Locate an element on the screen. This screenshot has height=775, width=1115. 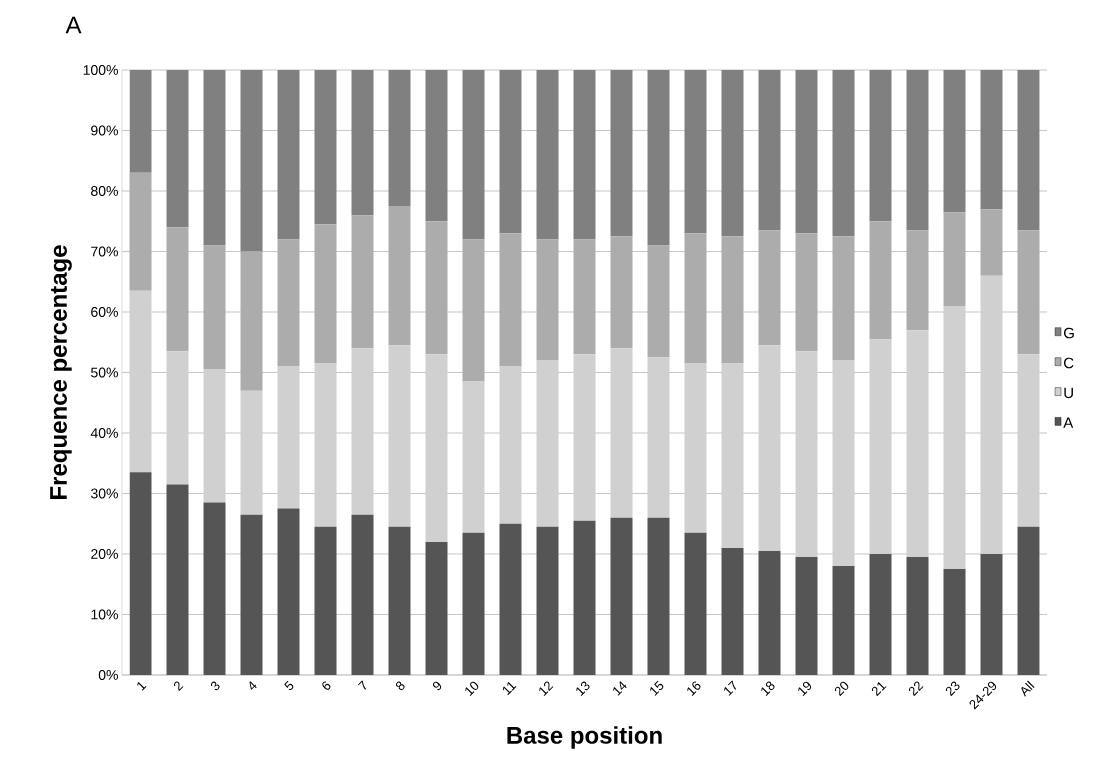
y-tick-label: 70% is located at coordinates (104, 251).